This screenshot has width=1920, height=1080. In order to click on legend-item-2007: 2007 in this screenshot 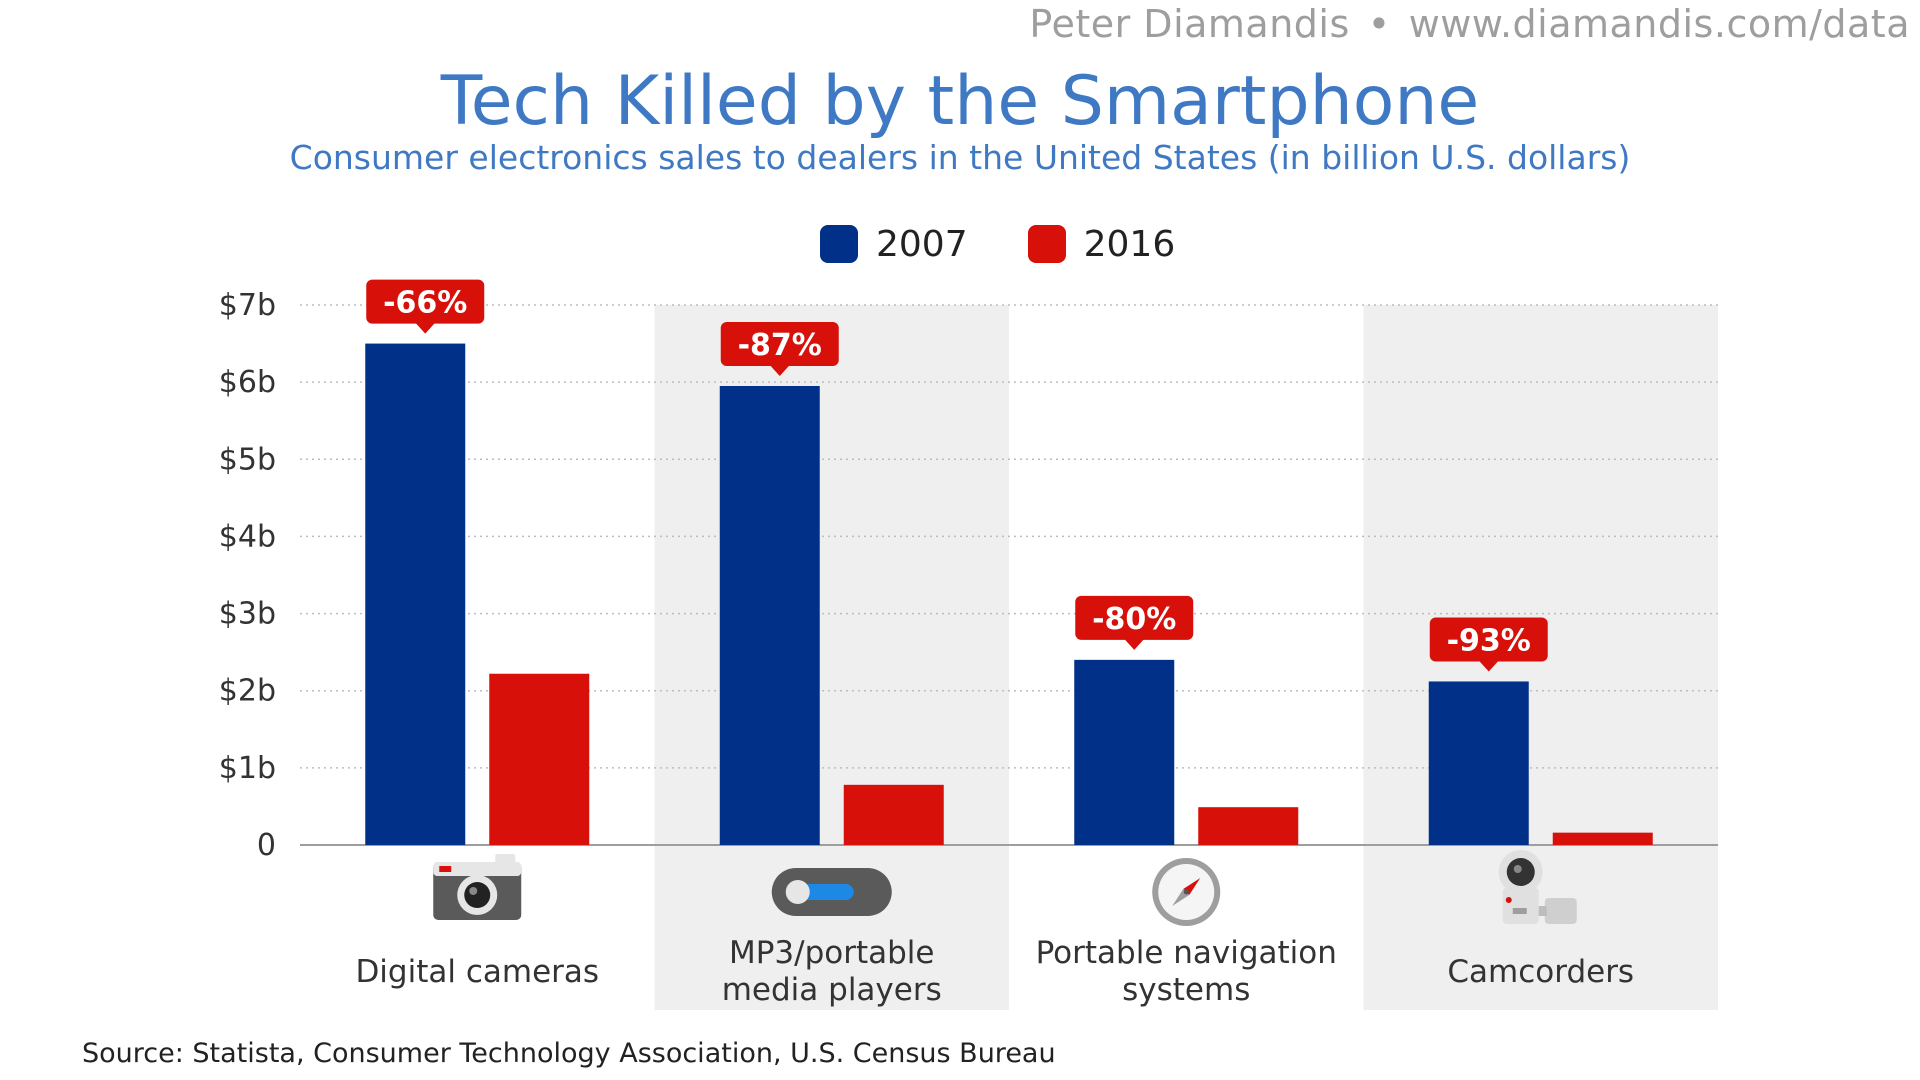, I will do `click(894, 244)`.